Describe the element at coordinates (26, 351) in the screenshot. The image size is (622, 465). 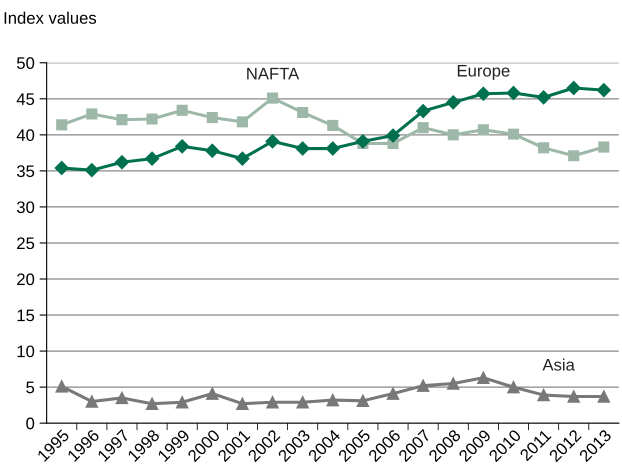
I see `y-tick-label: 10` at that location.